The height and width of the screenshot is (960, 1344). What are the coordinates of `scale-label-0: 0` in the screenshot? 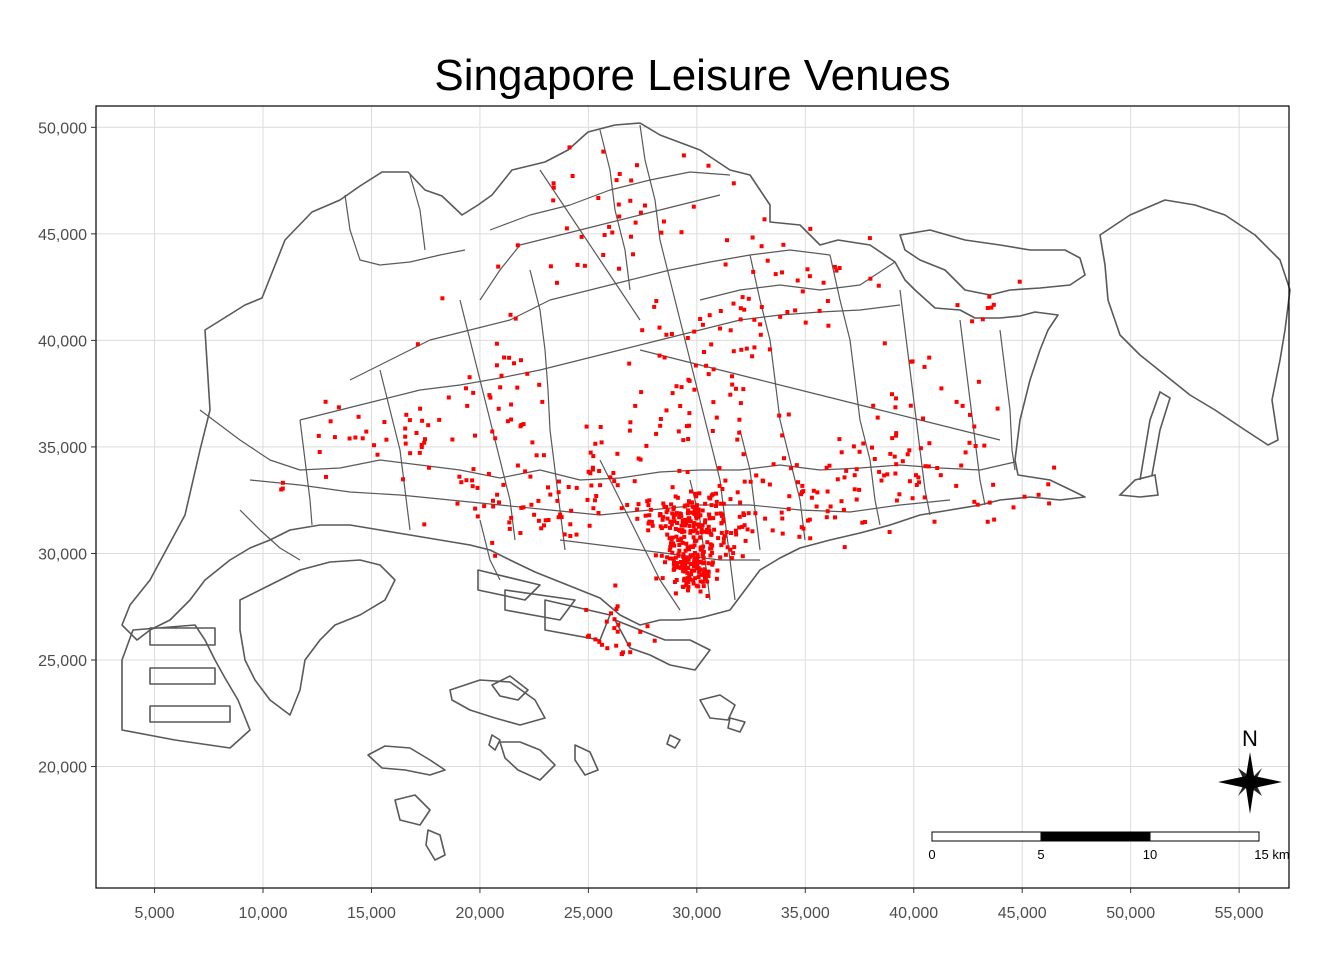 It's located at (931, 854).